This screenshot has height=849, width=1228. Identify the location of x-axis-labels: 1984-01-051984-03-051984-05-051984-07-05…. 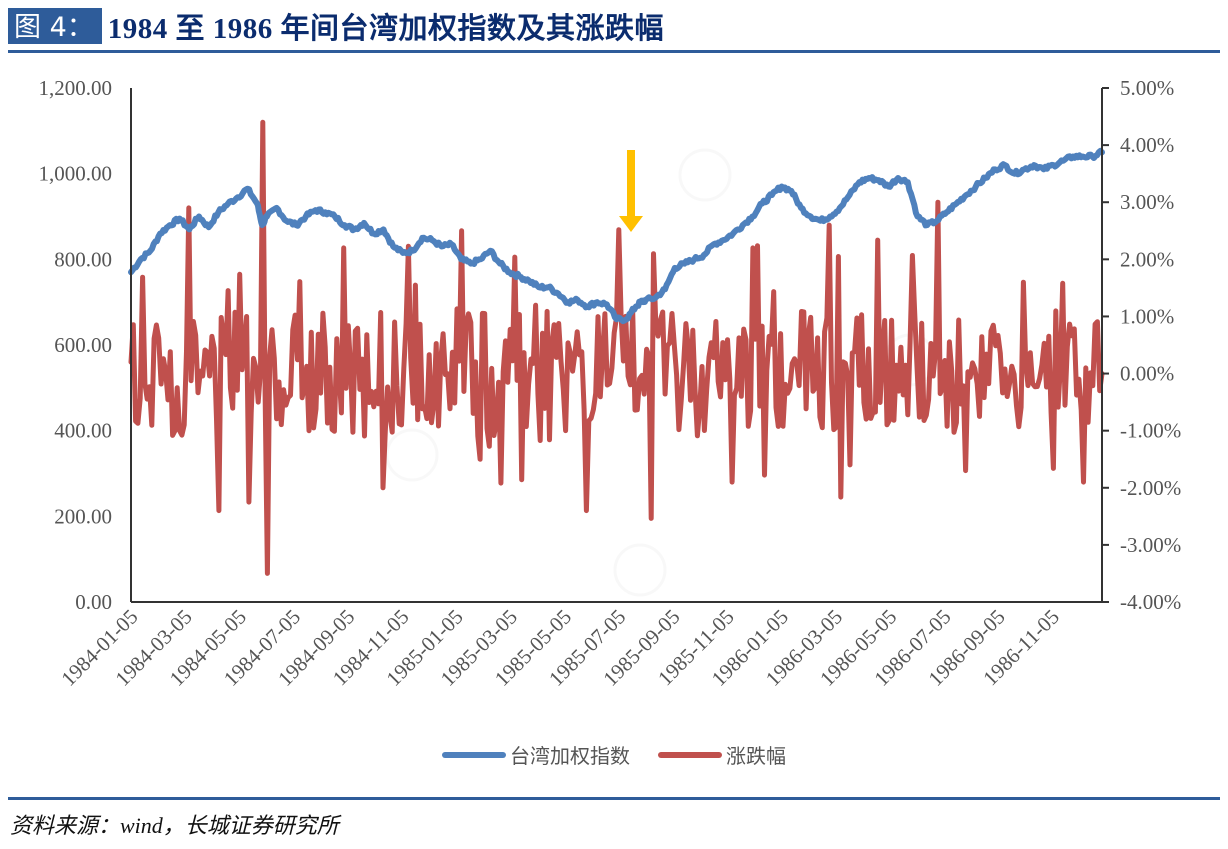
(560, 648).